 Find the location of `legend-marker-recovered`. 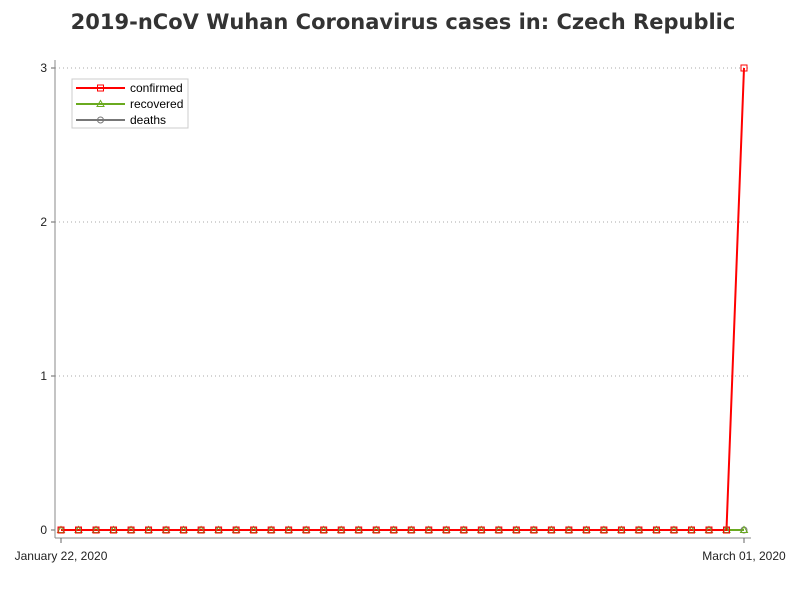

legend-marker-recovered is located at coordinates (100, 103).